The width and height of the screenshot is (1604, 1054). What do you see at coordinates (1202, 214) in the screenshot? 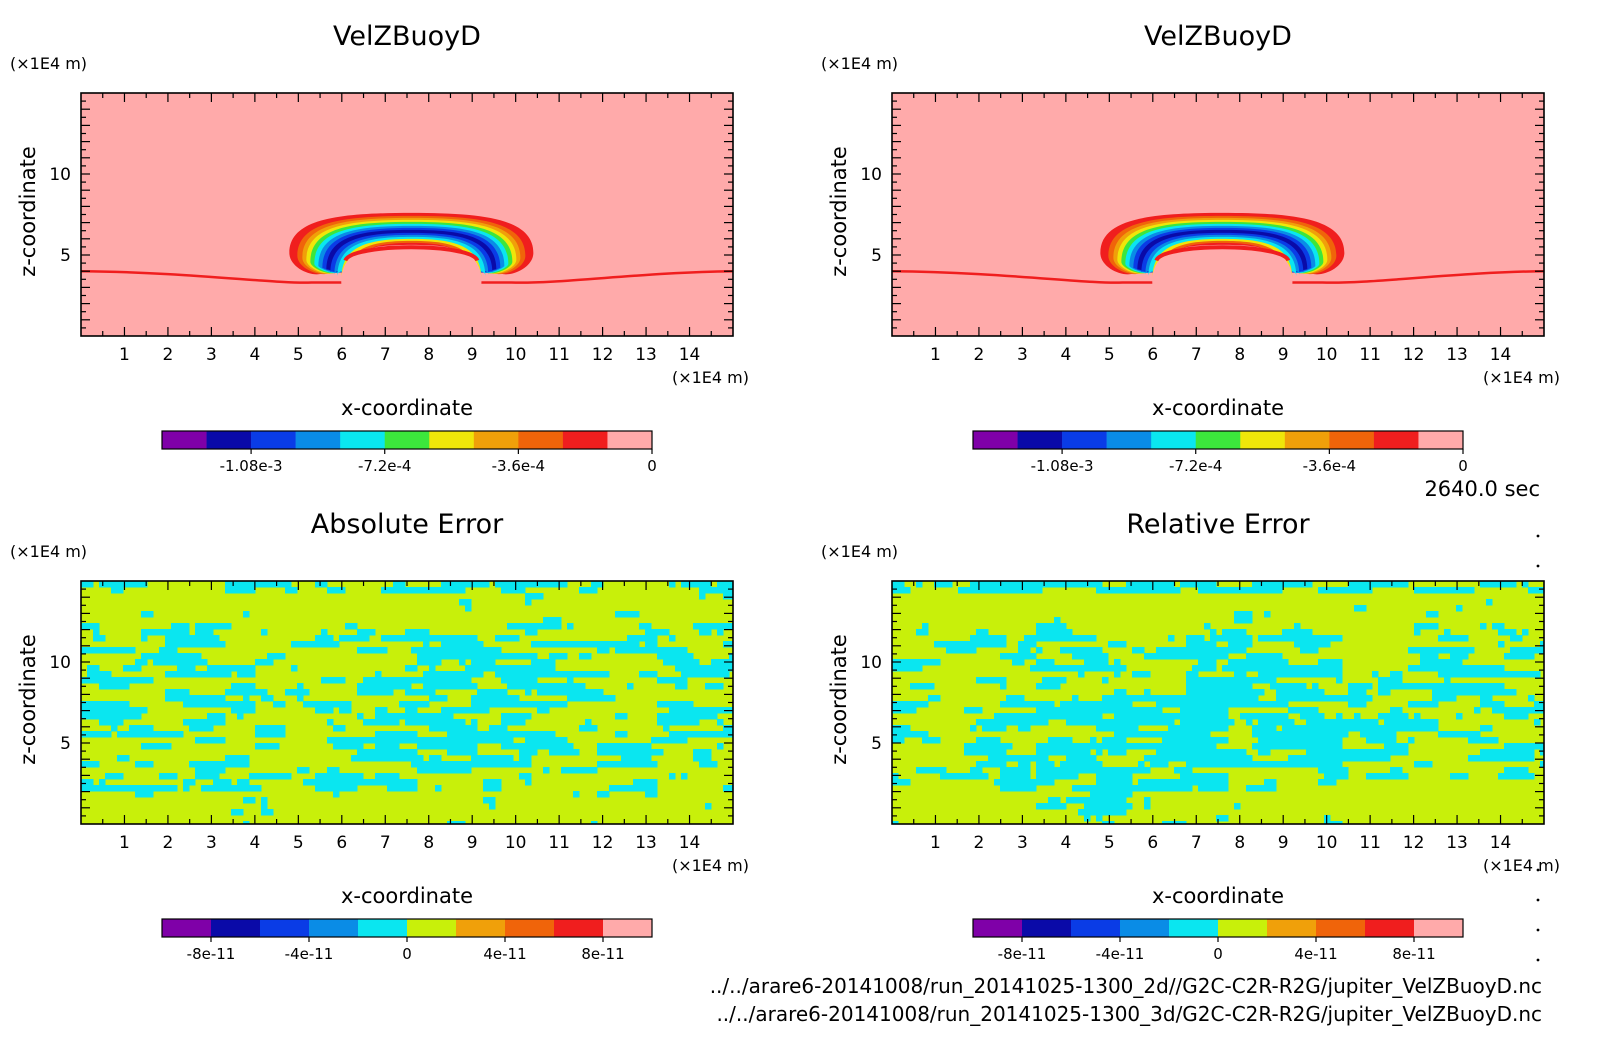
I see `y-axis: 510` at bounding box center [1202, 214].